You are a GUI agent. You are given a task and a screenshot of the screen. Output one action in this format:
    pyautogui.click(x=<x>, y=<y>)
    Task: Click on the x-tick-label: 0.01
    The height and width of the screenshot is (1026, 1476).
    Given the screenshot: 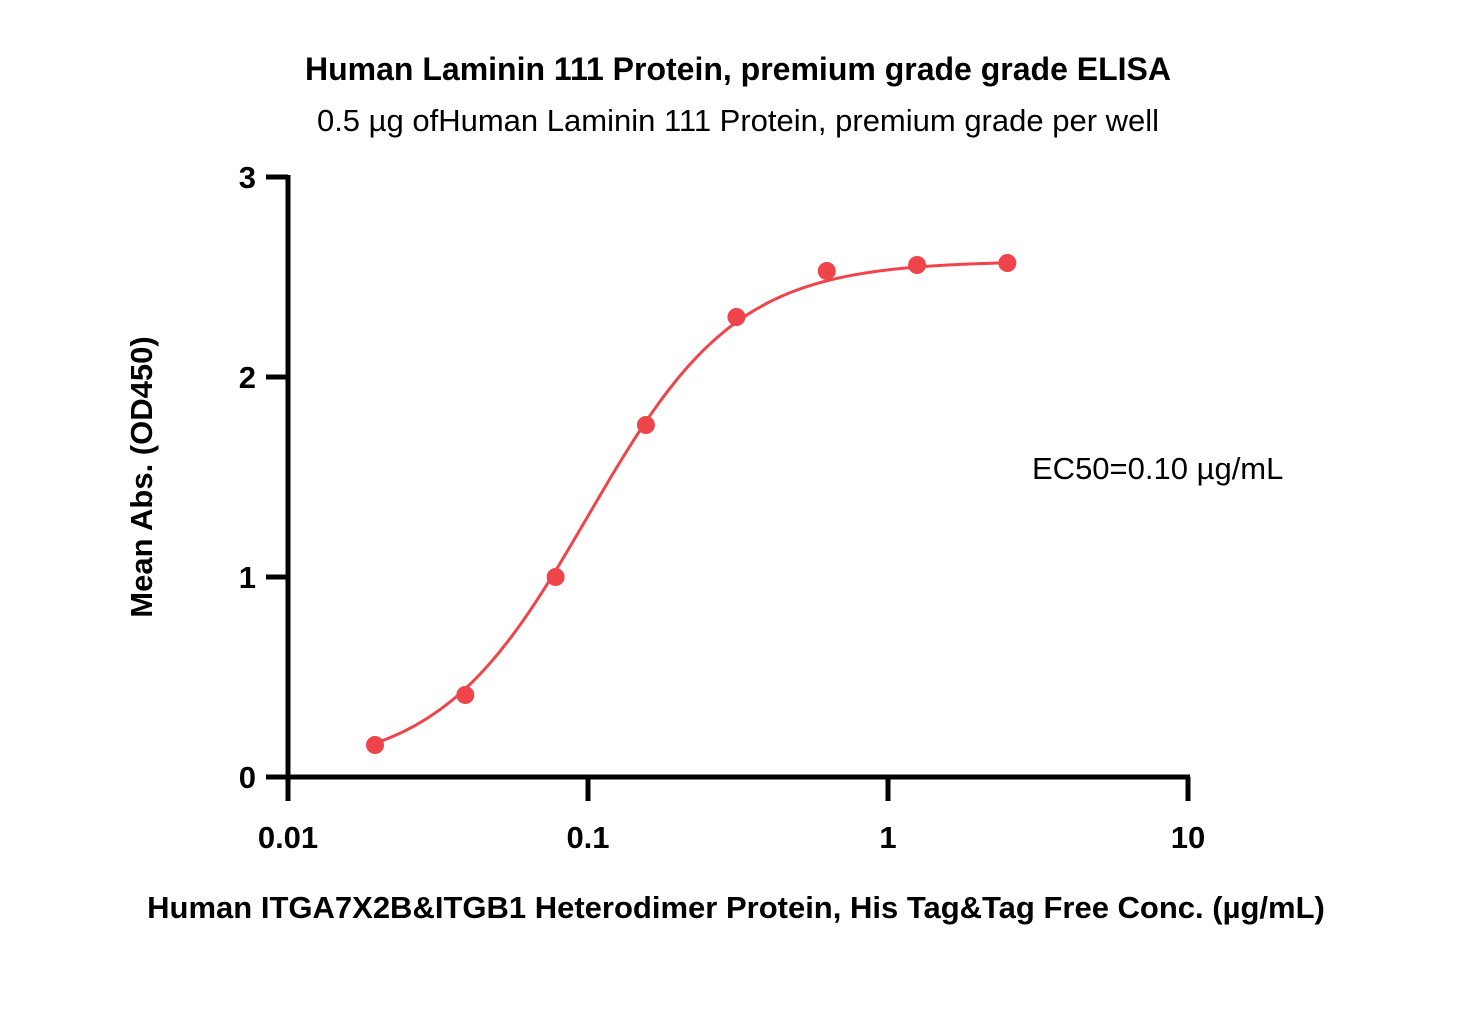 What is the action you would take?
    pyautogui.click(x=288, y=837)
    